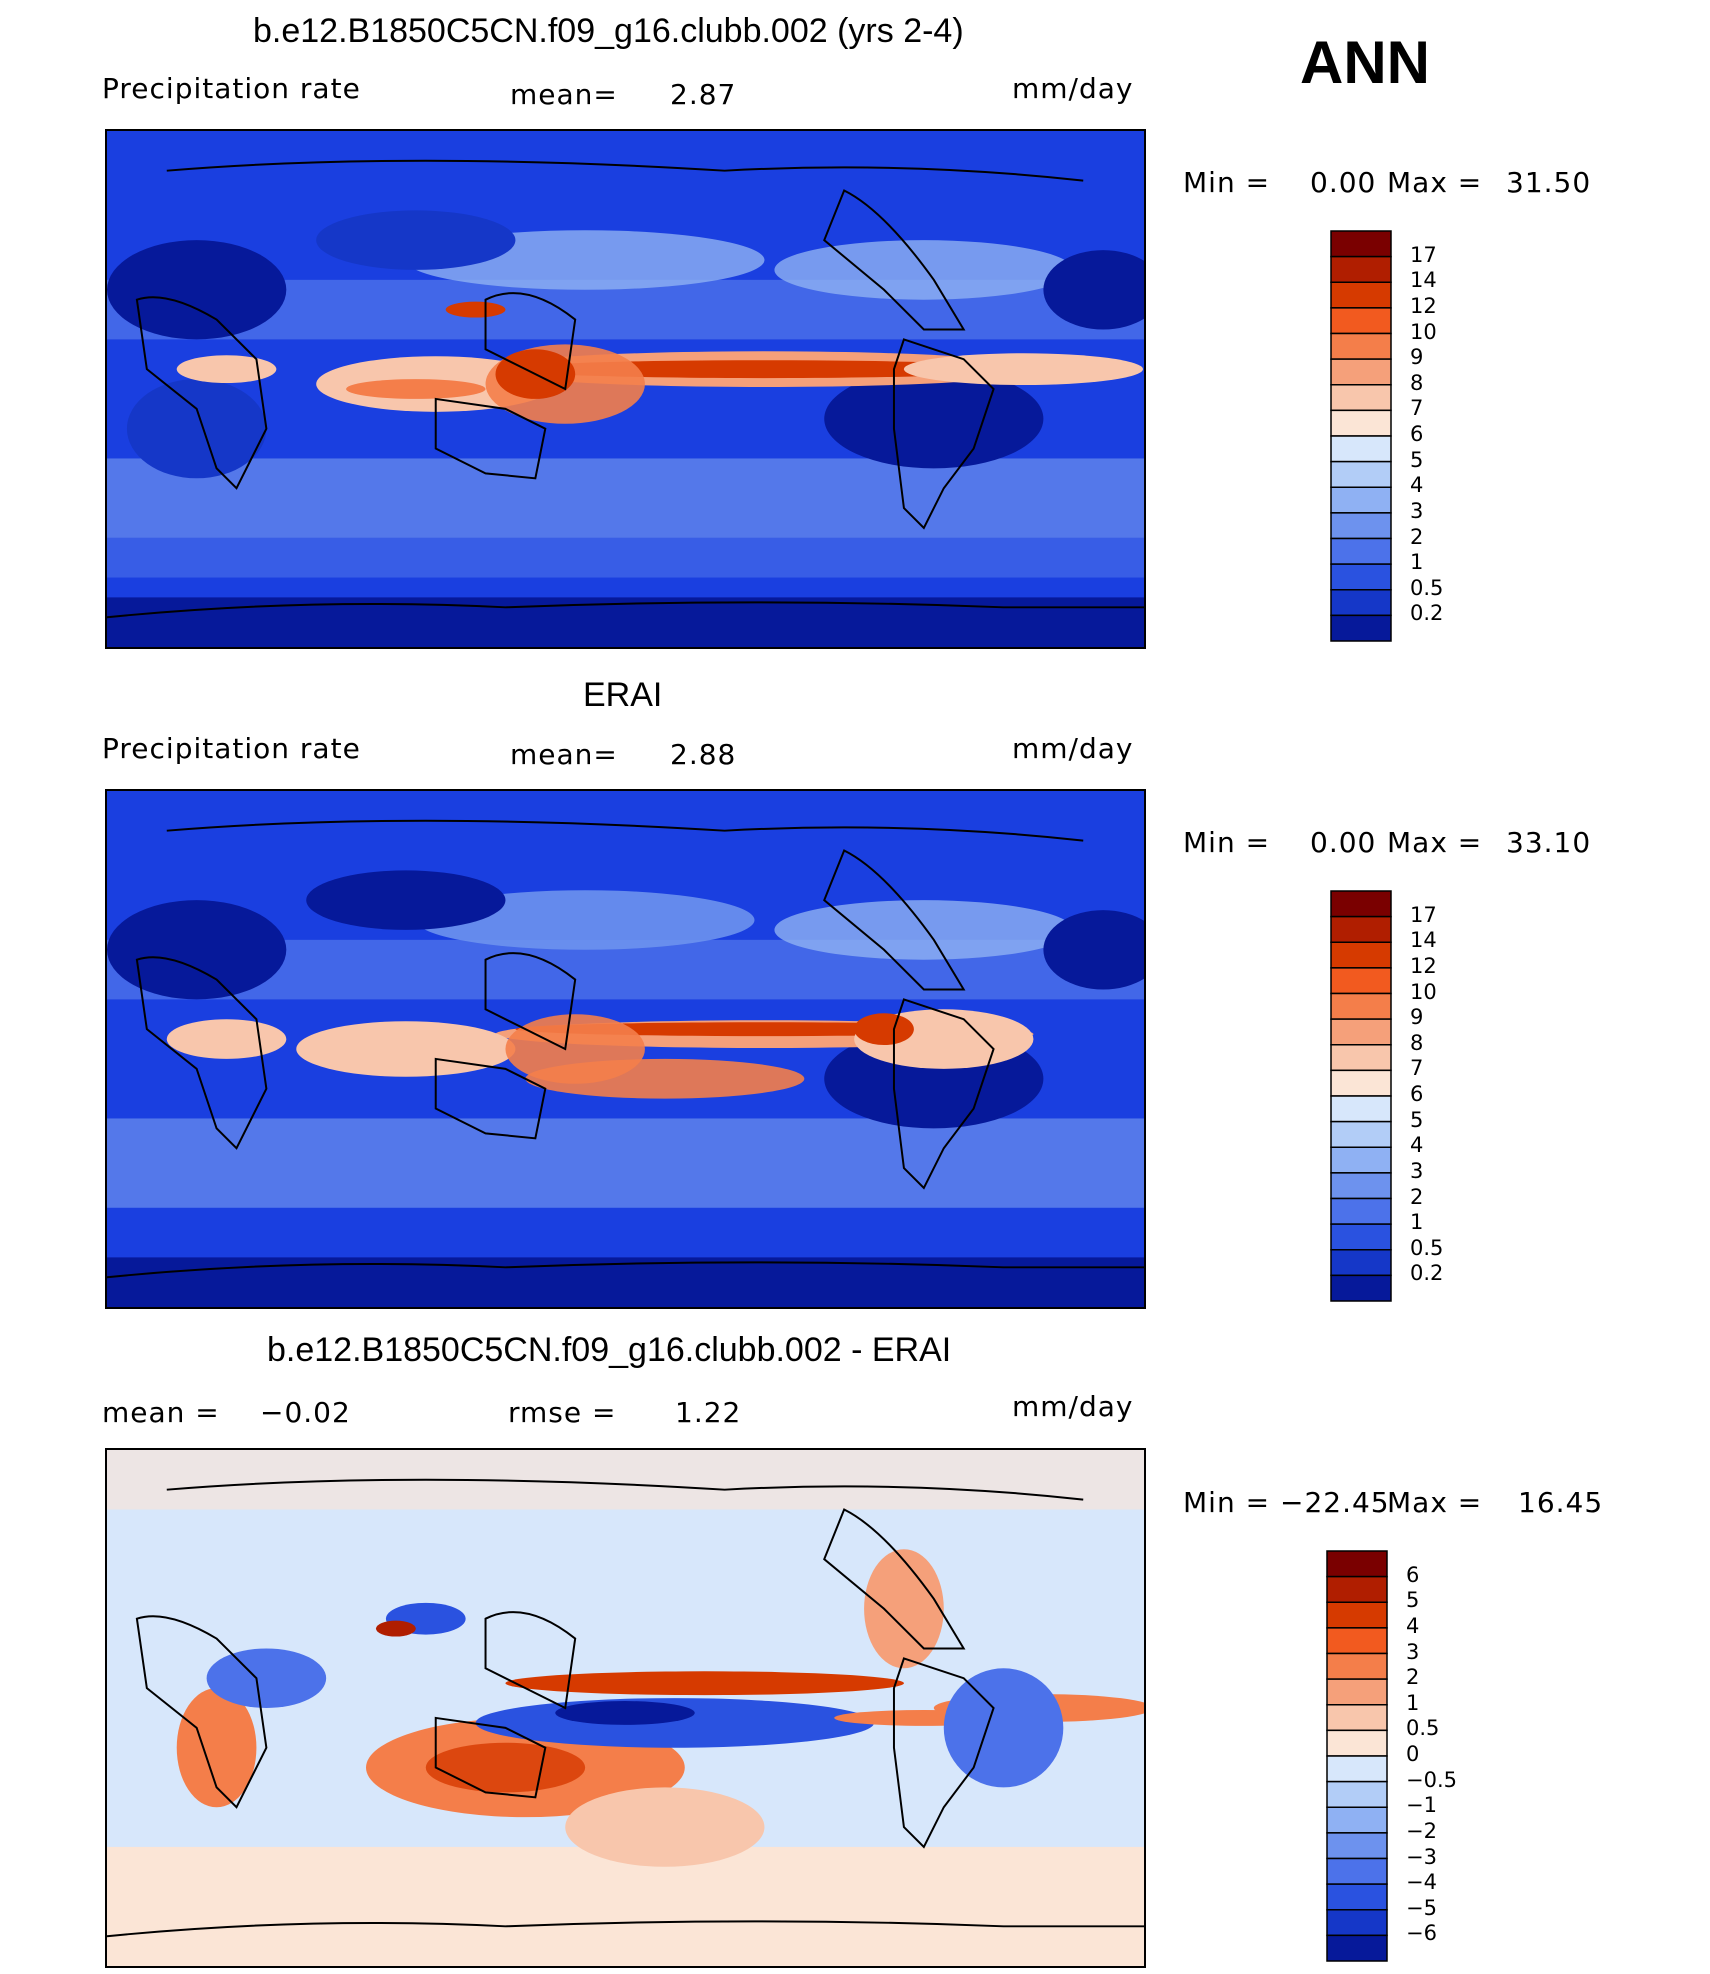 This screenshot has height=1974, width=1710. What do you see at coordinates (703, 94) in the screenshot?
I see `panel-model-mean-value: 2.87` at bounding box center [703, 94].